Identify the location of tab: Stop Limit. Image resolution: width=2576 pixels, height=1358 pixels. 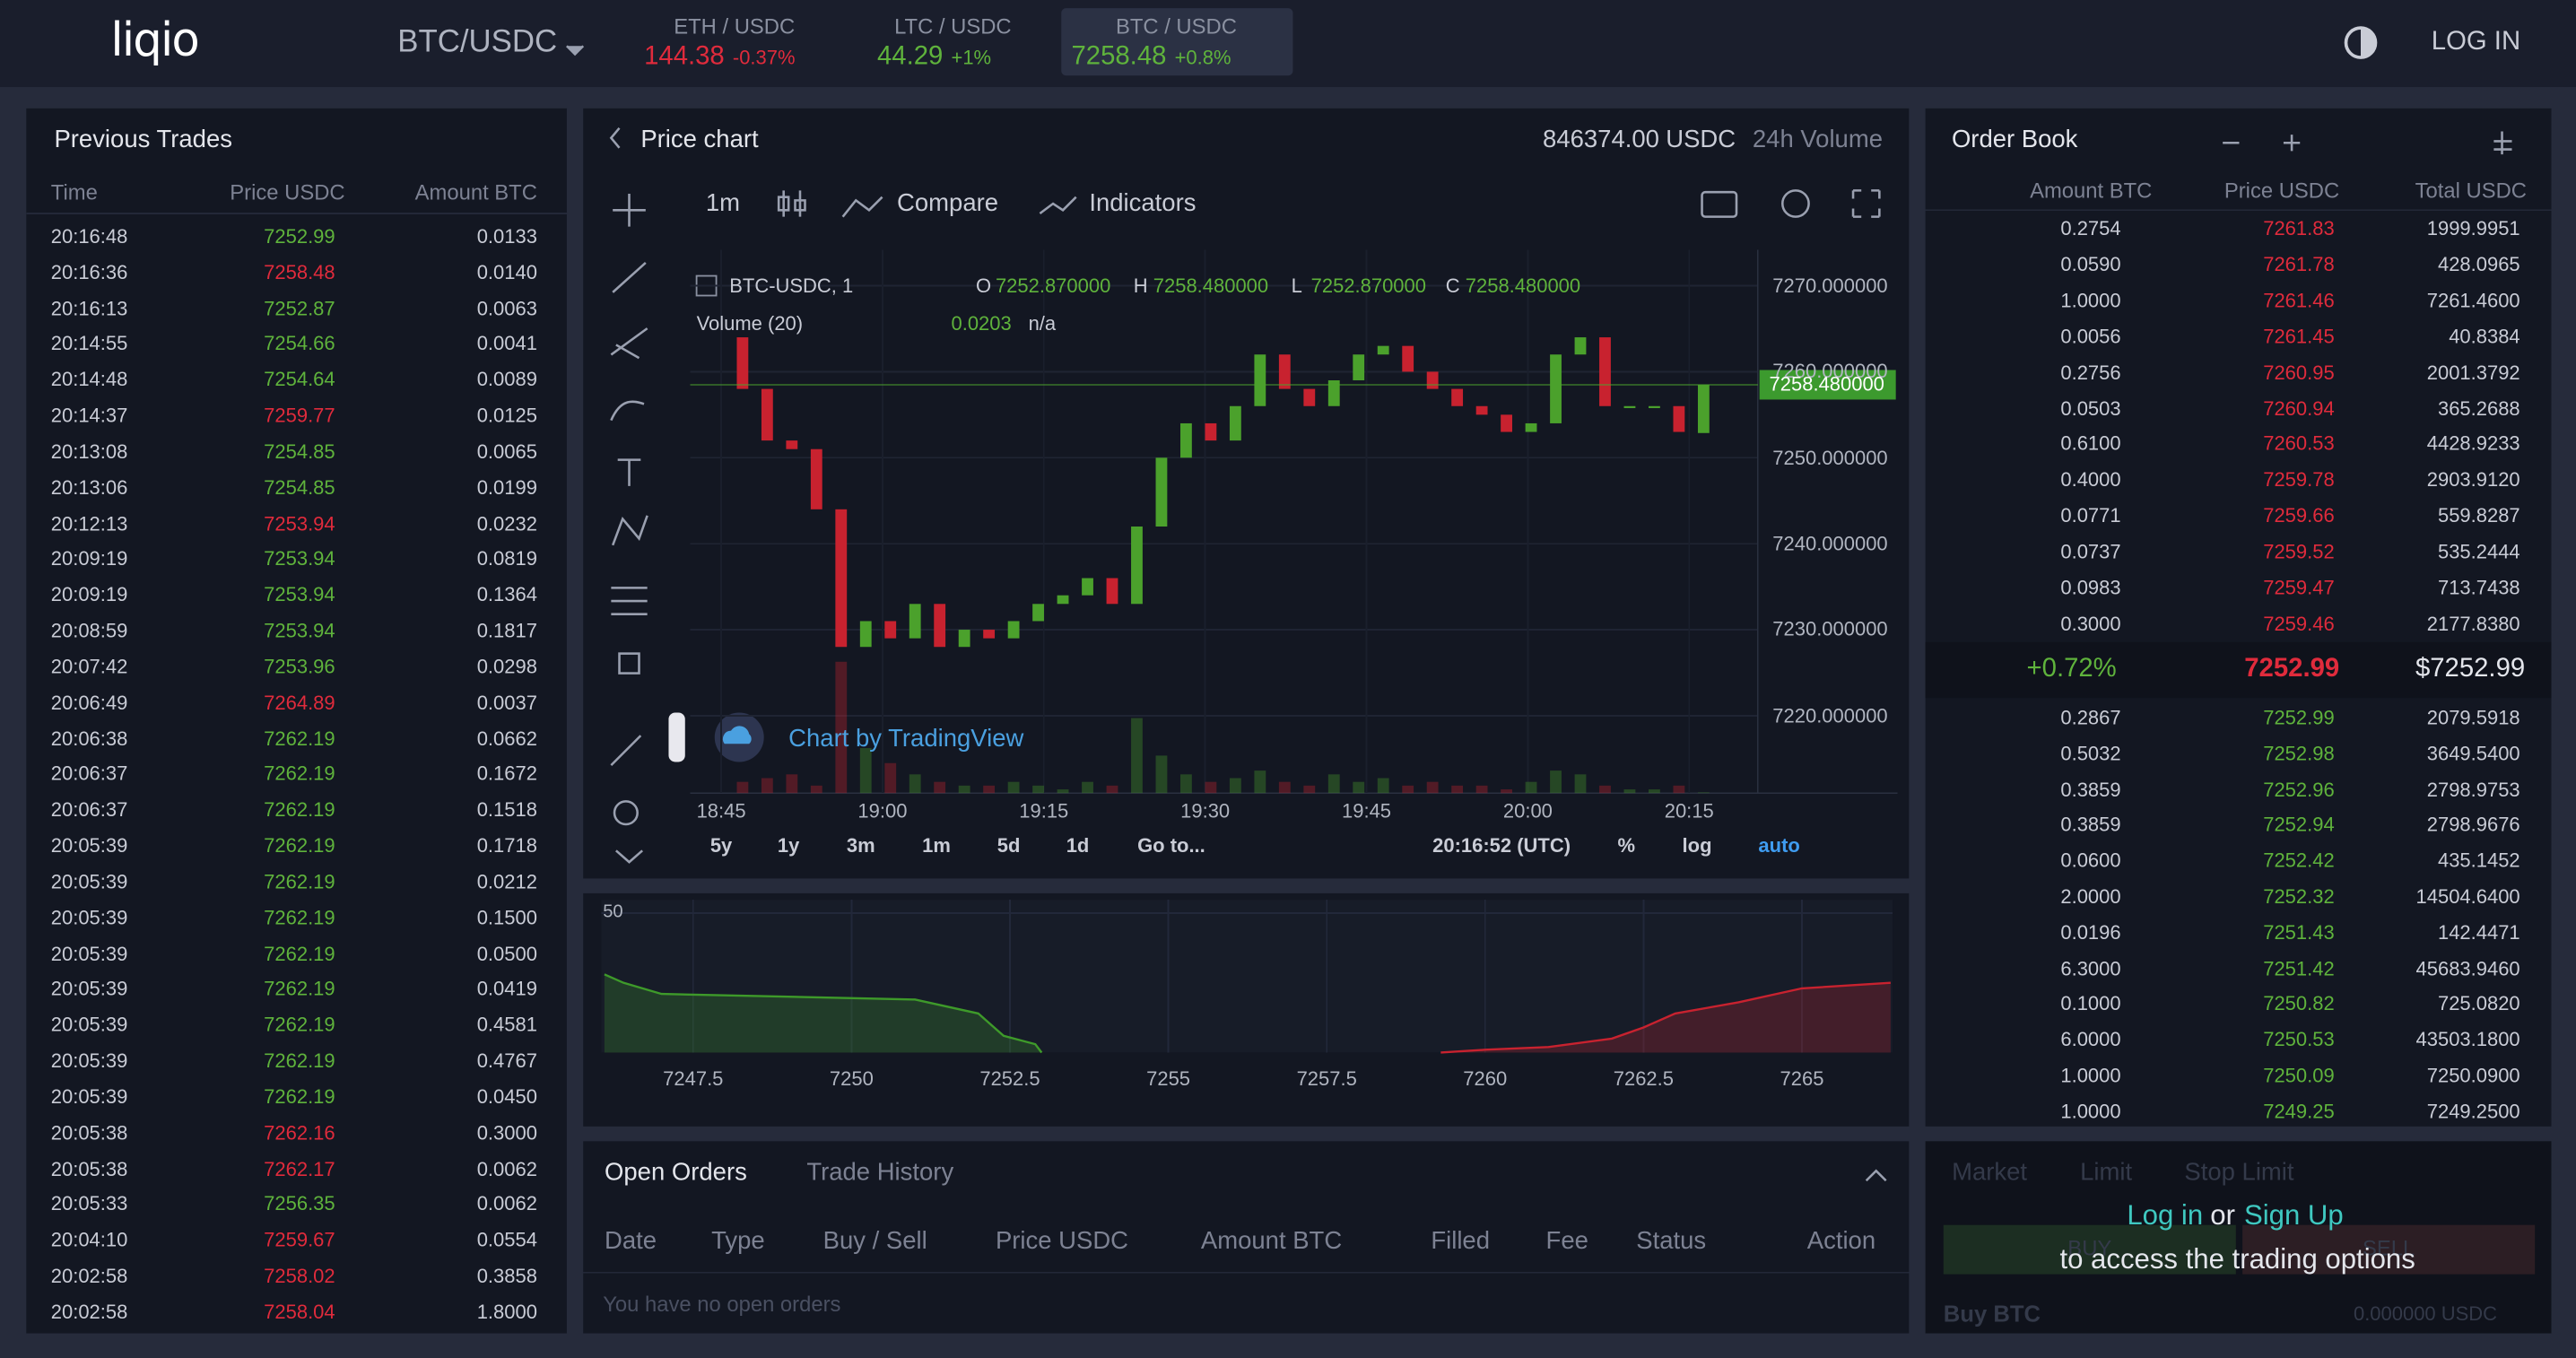
(2239, 1172).